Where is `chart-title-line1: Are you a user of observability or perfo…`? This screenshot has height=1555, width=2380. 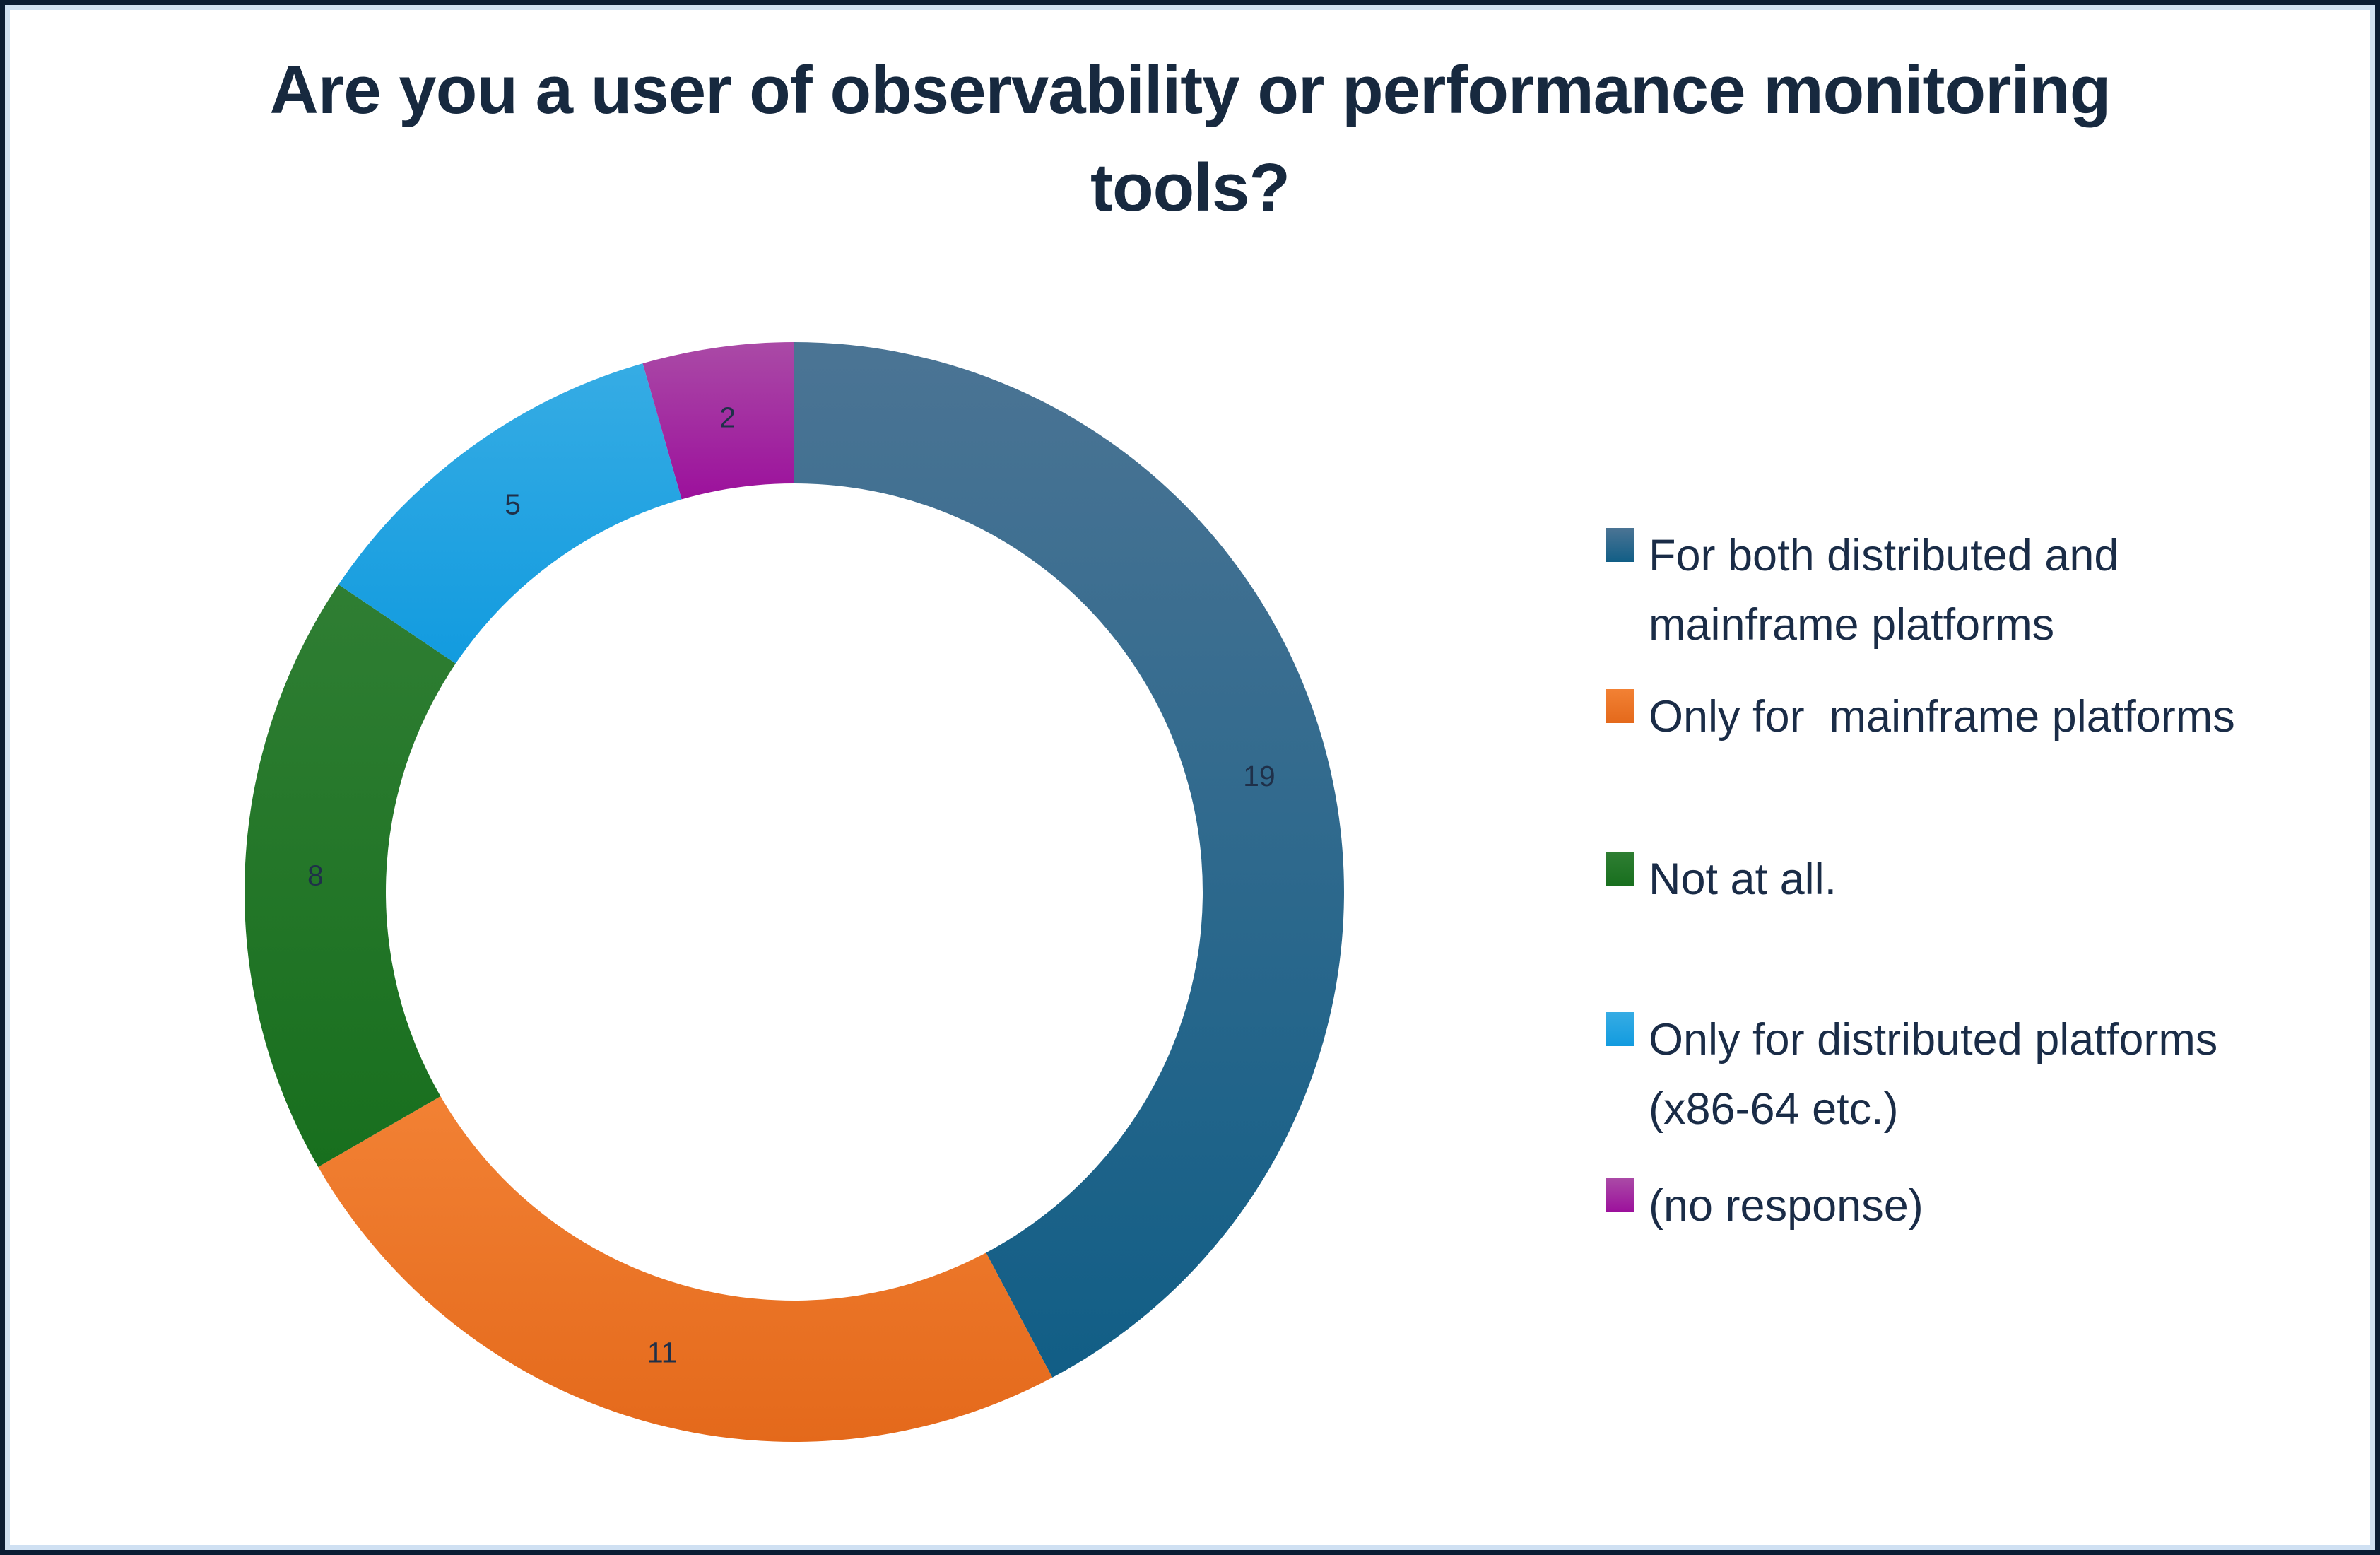
chart-title-line1: Are you a user of observability or perfo… is located at coordinates (1190, 90).